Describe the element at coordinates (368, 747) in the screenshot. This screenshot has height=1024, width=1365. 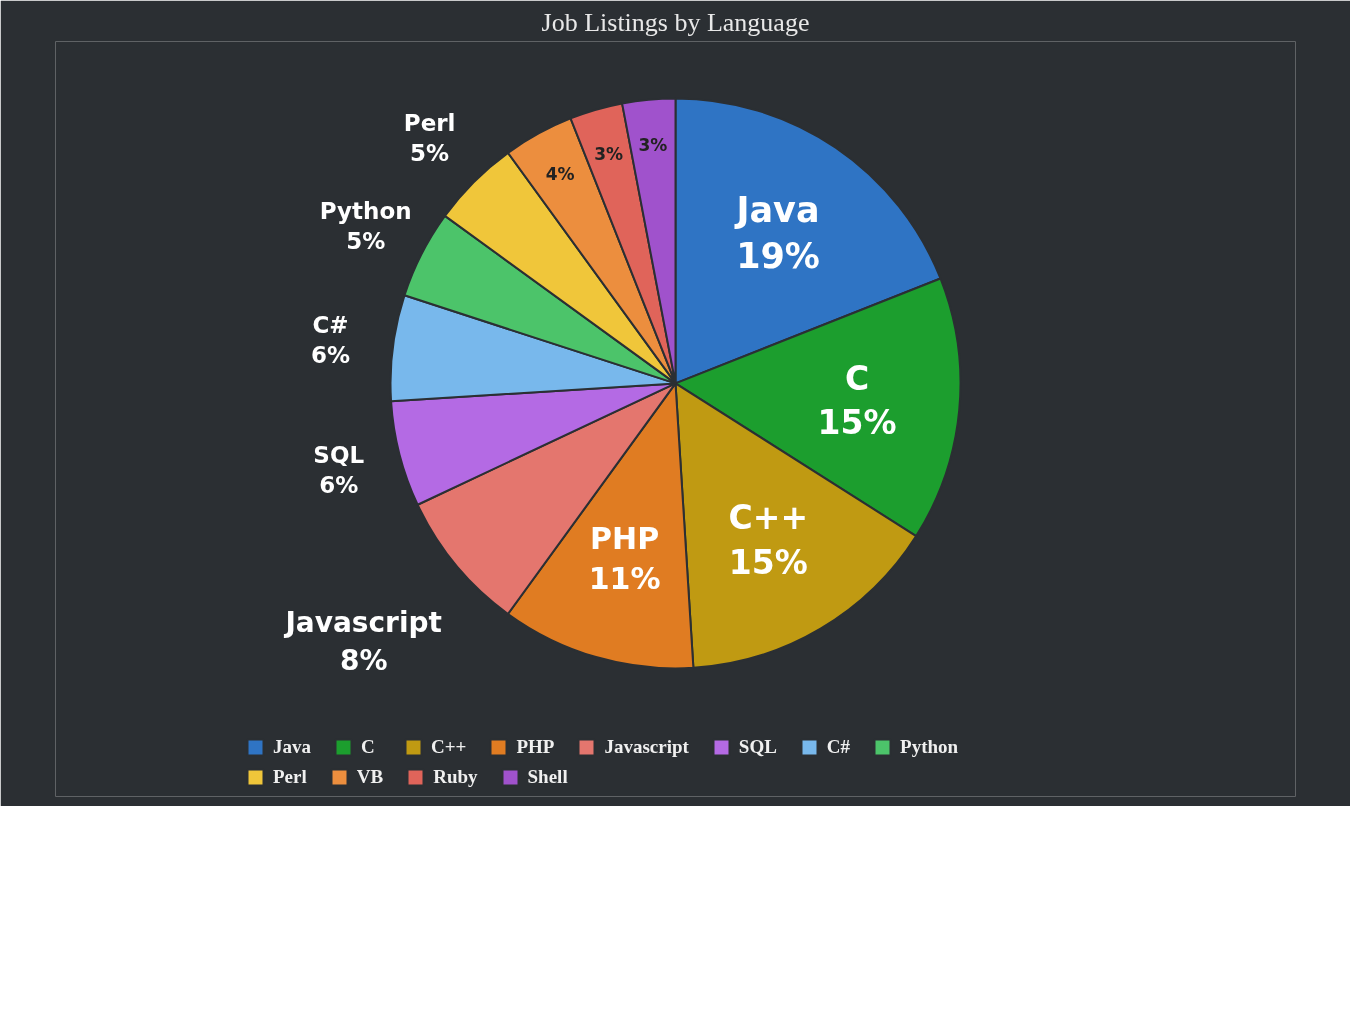
I see `legend-label: C` at that location.